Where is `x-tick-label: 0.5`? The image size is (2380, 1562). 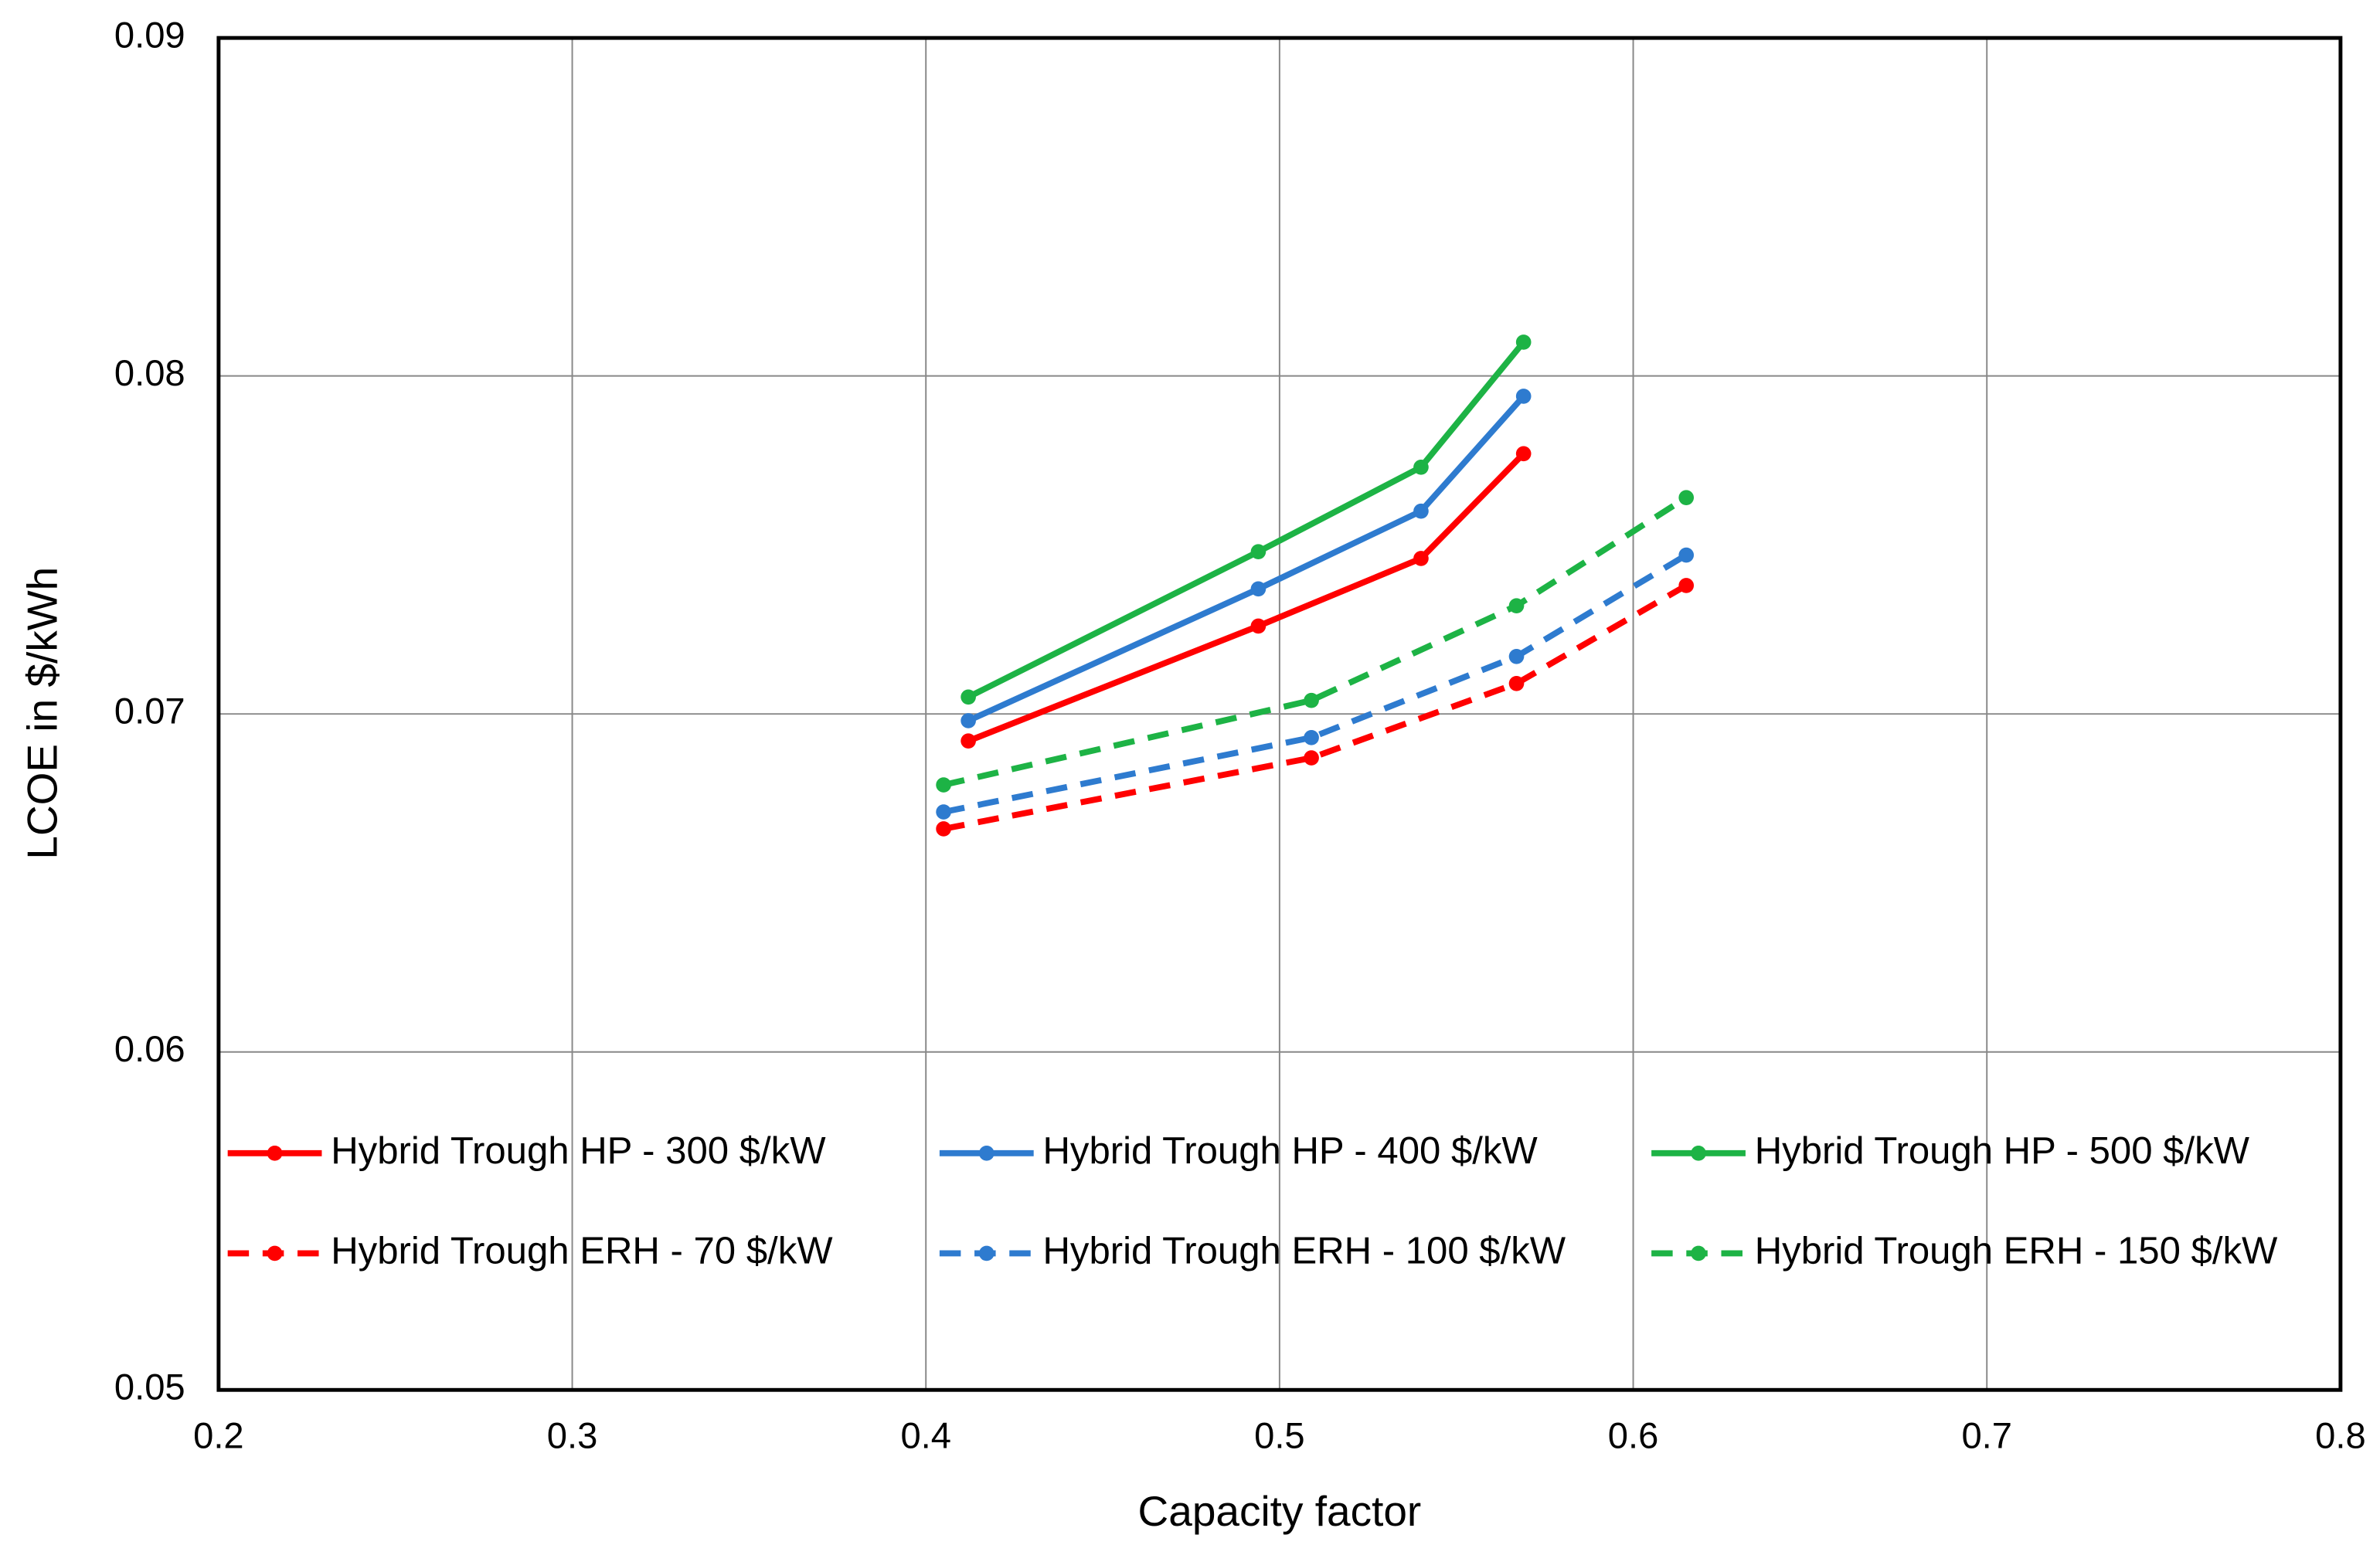
x-tick-label: 0.5 is located at coordinates (1279, 1435).